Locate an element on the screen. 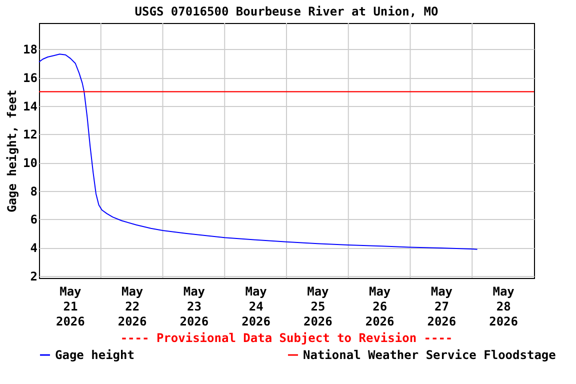 The height and width of the screenshot is (384, 576). x-tick-label: May 22 2026 is located at coordinates (132, 306).